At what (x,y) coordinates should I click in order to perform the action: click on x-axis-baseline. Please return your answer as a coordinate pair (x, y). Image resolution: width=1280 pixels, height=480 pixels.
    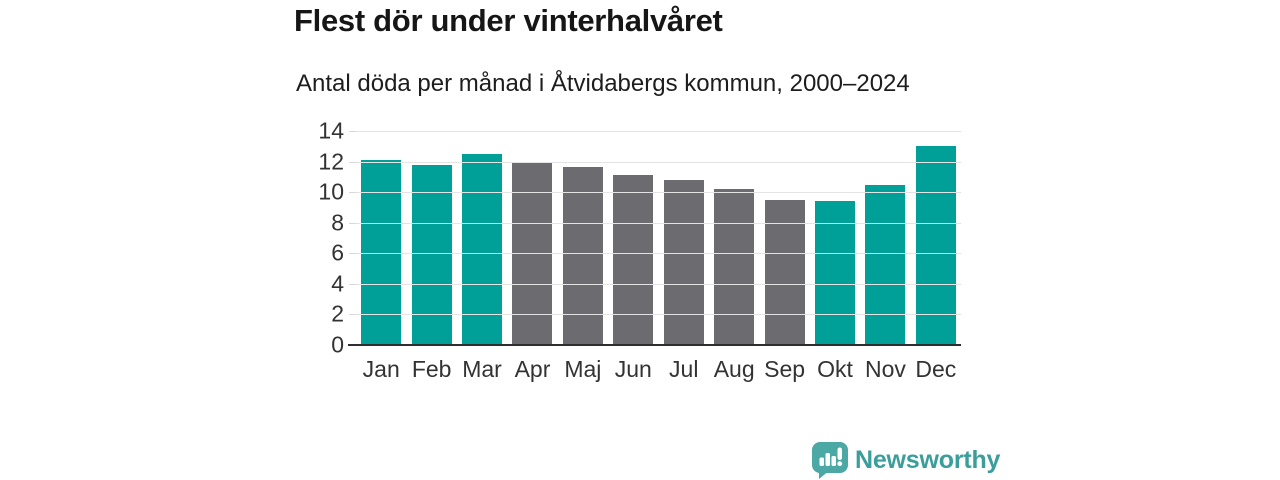
    Looking at the image, I should click on (654, 345).